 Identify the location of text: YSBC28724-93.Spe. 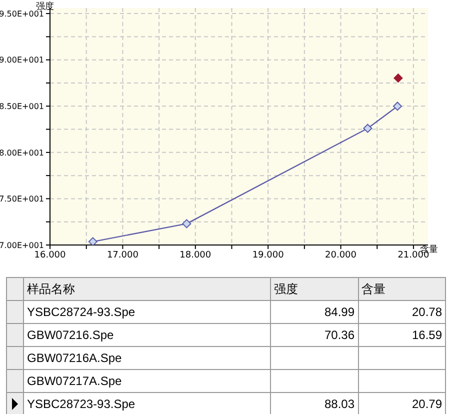
(147, 312).